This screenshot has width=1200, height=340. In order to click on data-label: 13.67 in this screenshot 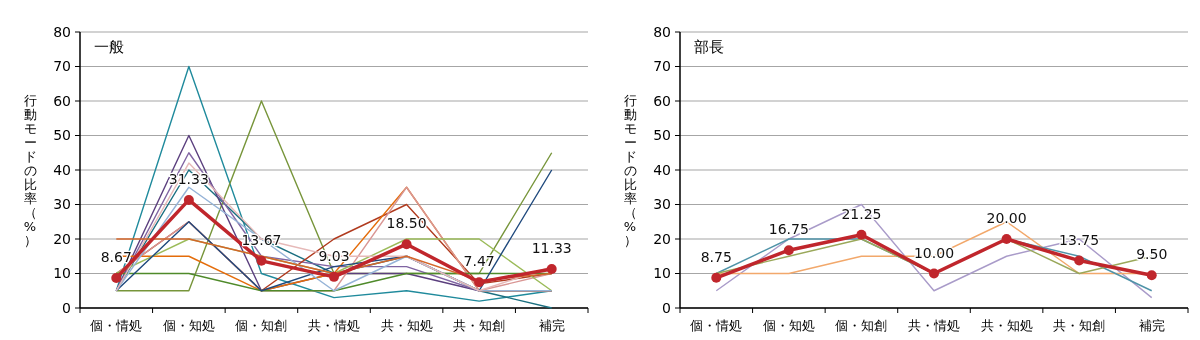, I will do `click(261, 239)`.